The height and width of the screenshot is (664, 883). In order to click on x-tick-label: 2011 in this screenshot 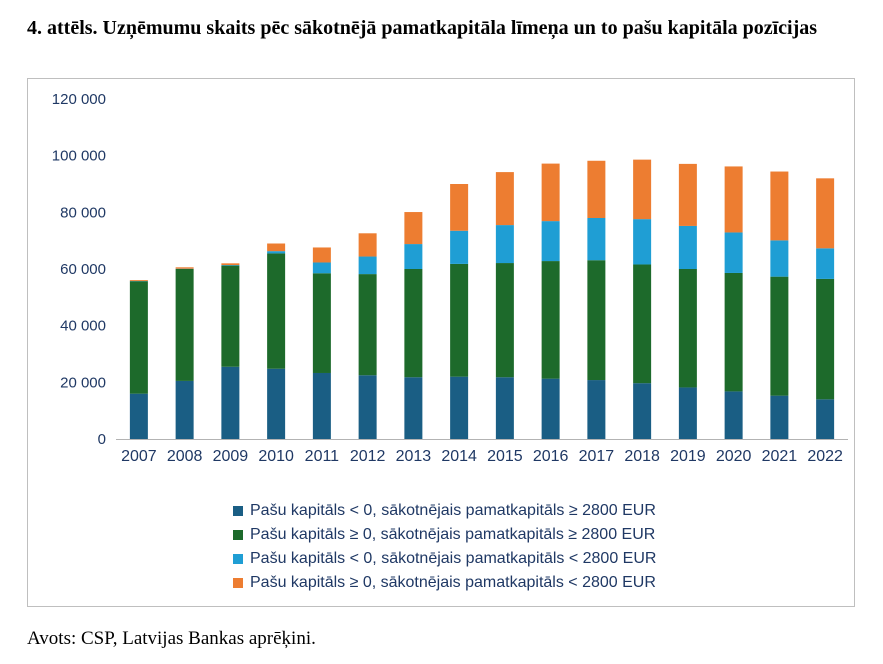, I will do `click(322, 456)`.